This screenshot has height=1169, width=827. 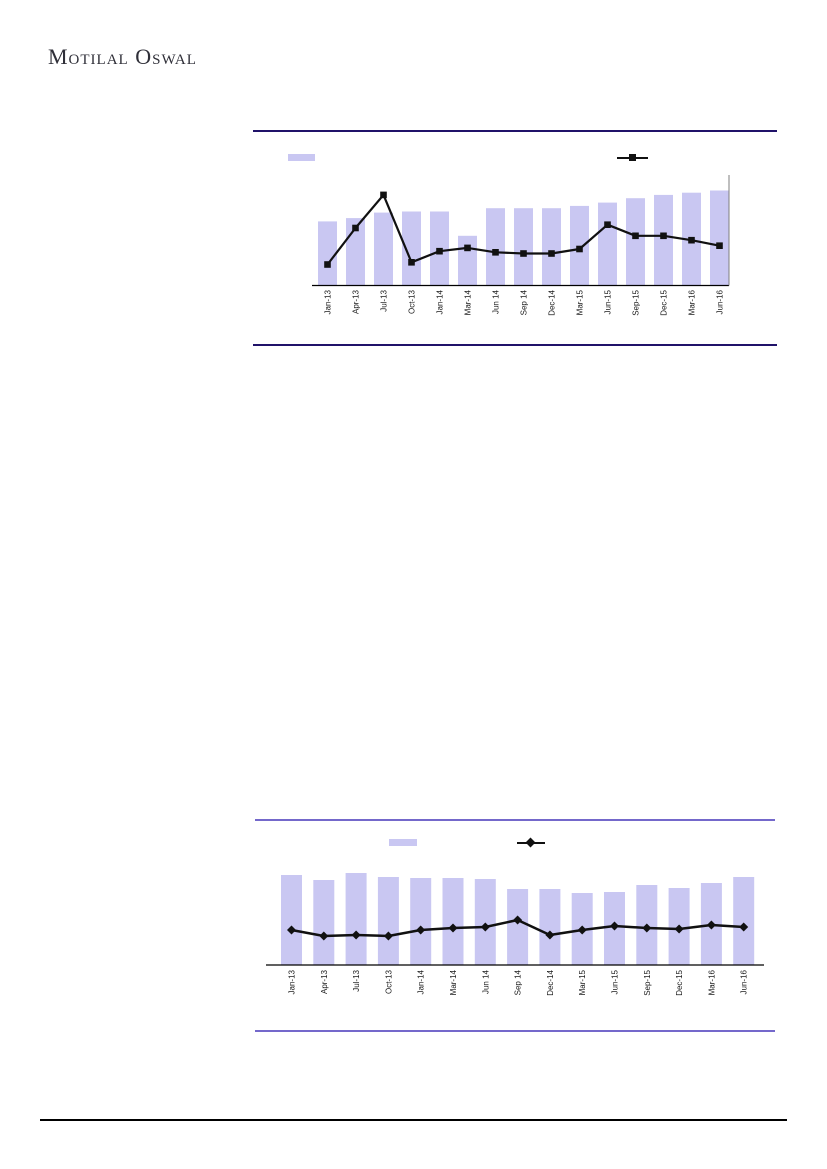 I want to click on chart2-bottom-rule, so click(x=515, y=1031).